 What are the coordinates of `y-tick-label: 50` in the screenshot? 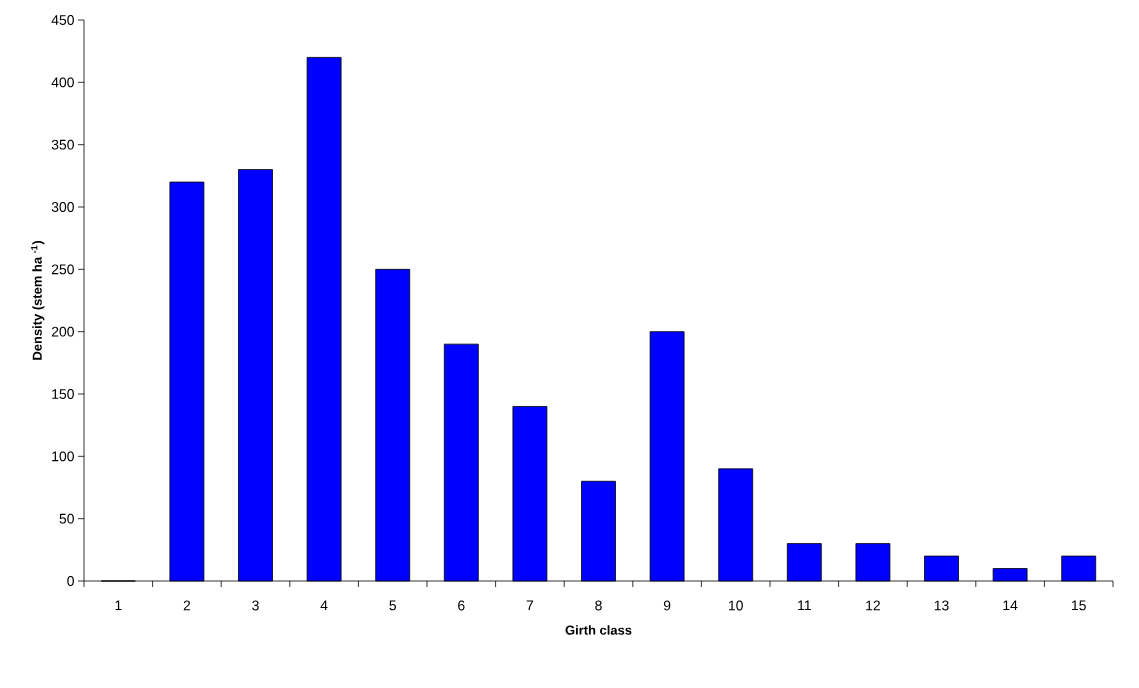 It's located at (66, 518).